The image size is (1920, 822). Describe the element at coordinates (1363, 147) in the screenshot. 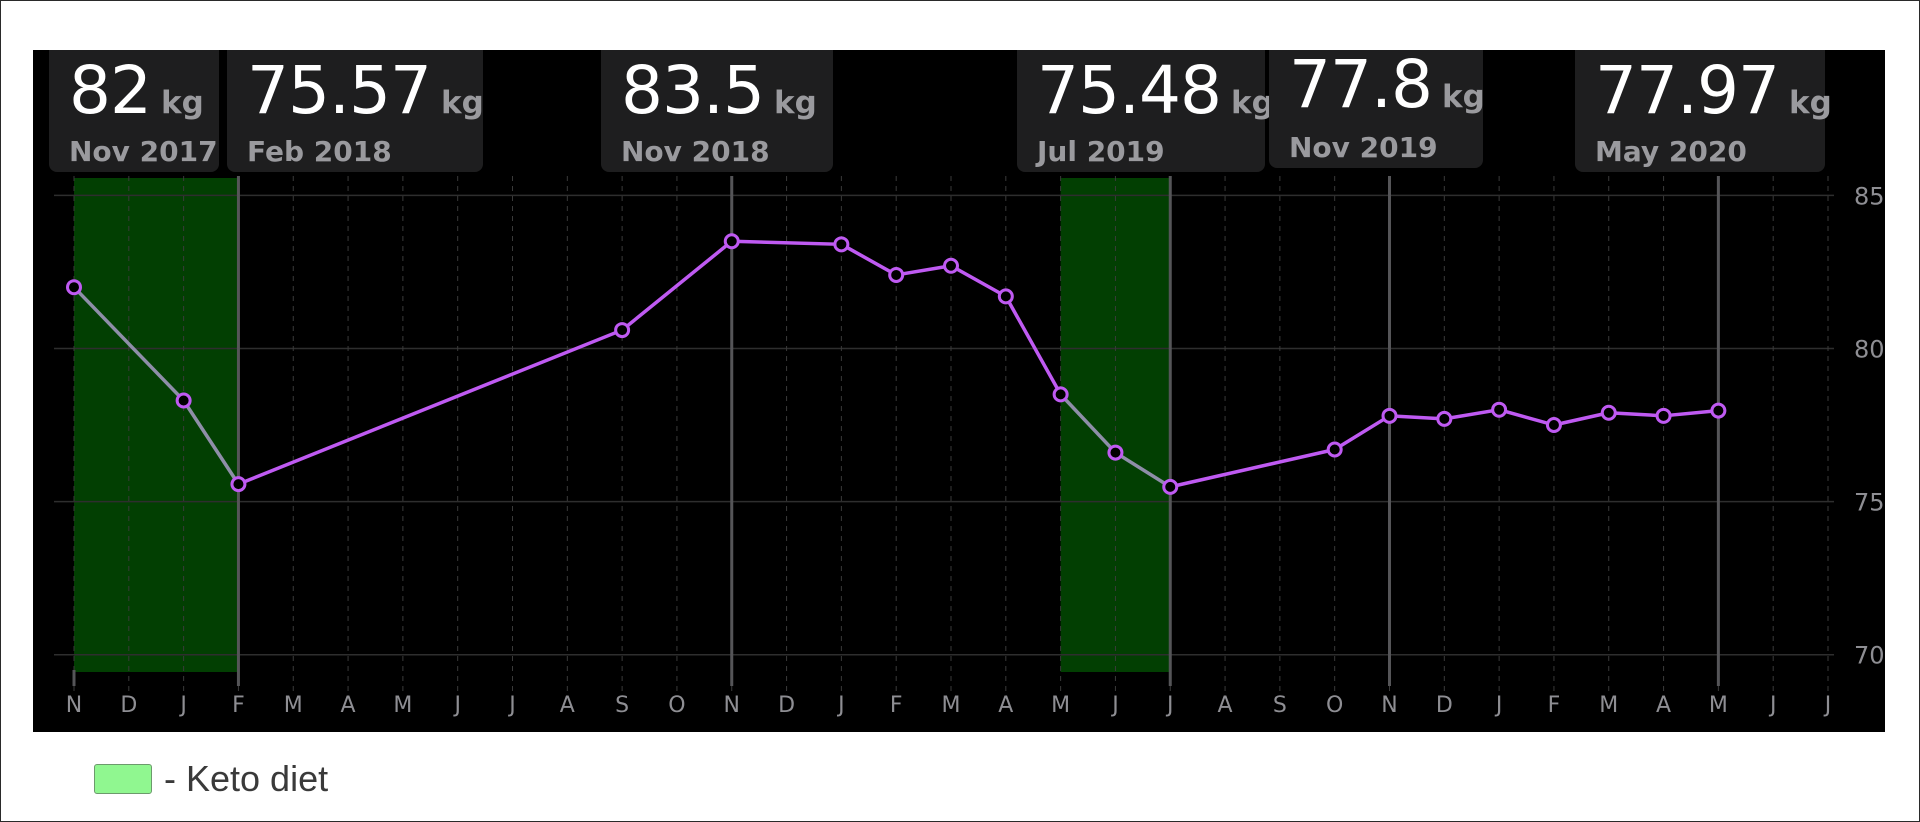

I see `callout-date: Nov 2019` at that location.